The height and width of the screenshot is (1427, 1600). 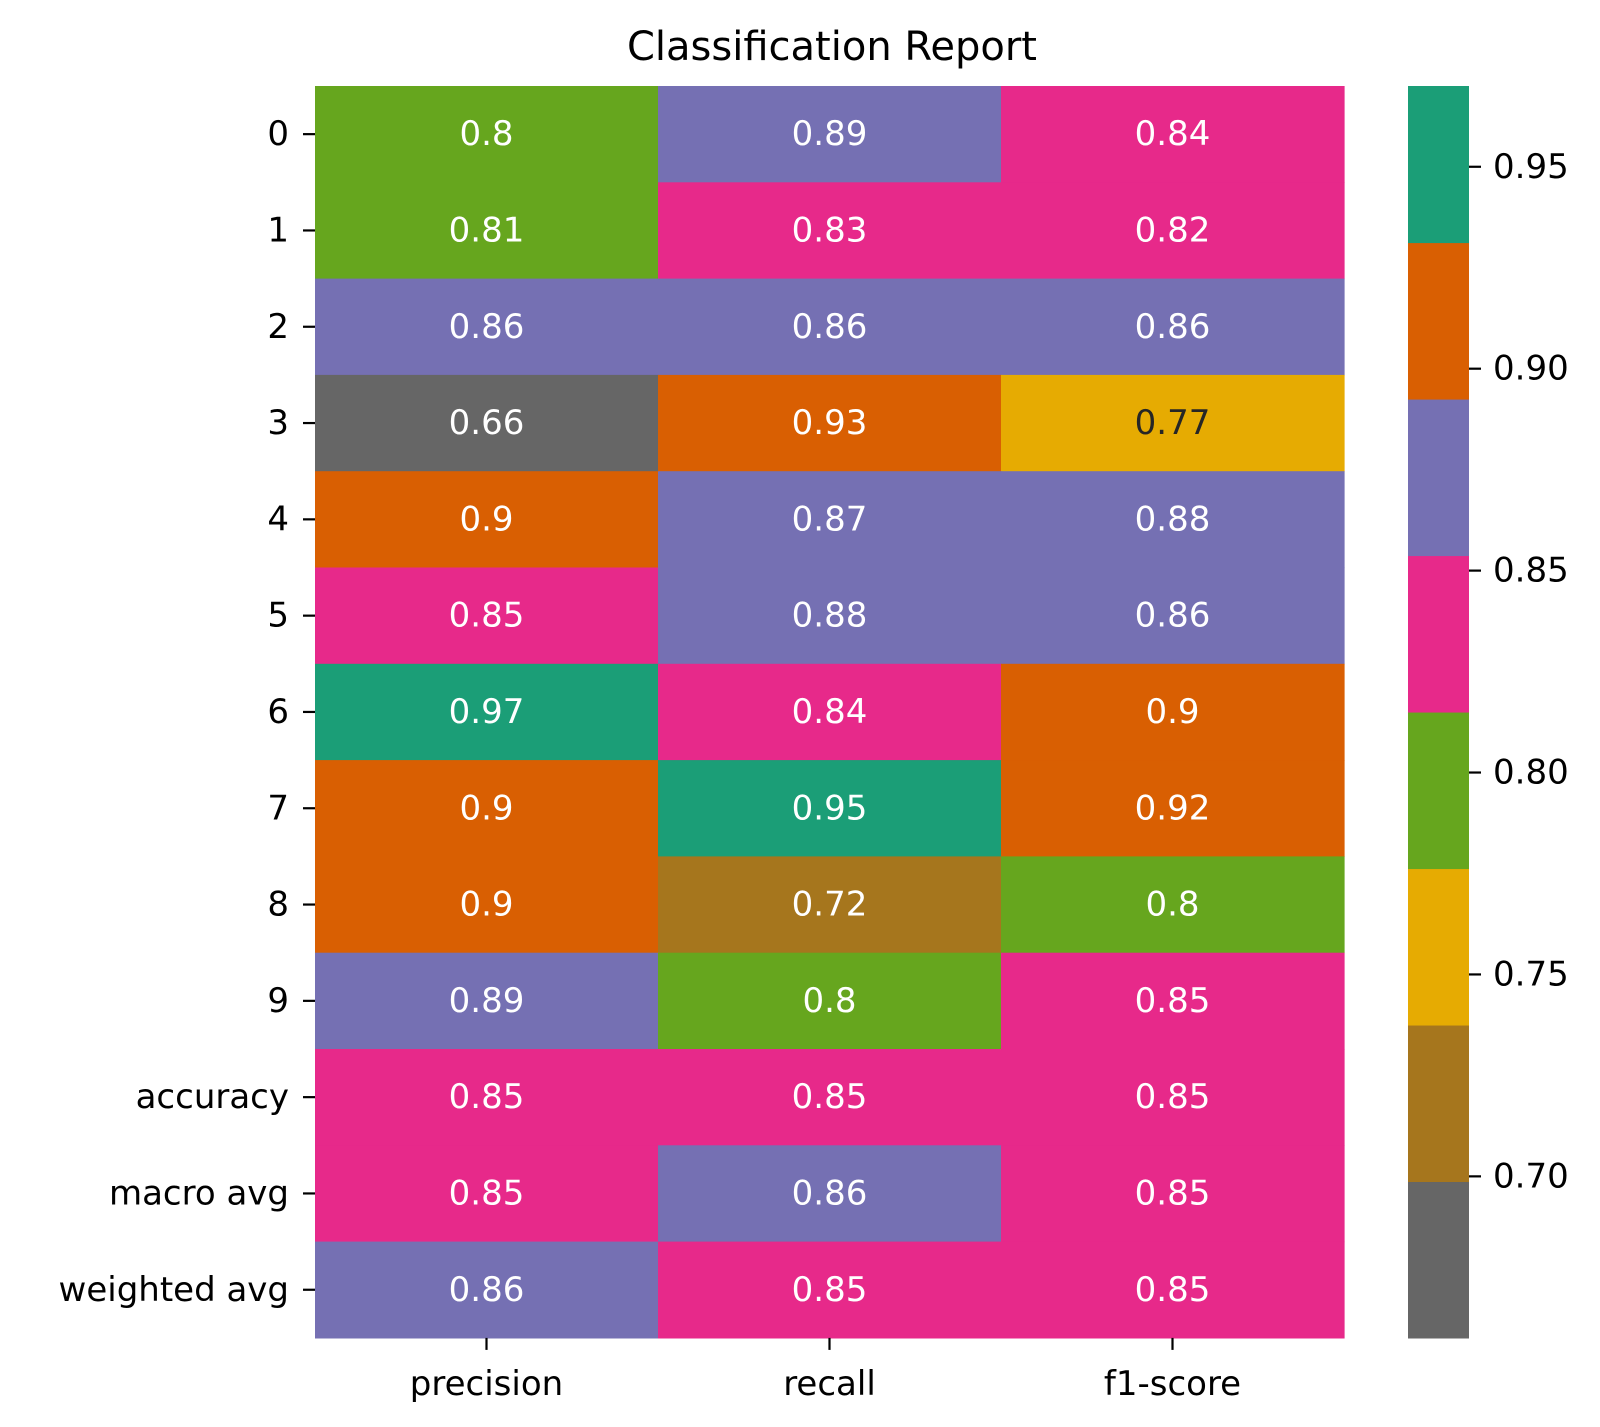 What do you see at coordinates (187, 712) in the screenshot?
I see `y-axis: 0 1 2 3 4 5 6 7 8 9 accuracy macro avg weighted avg` at bounding box center [187, 712].